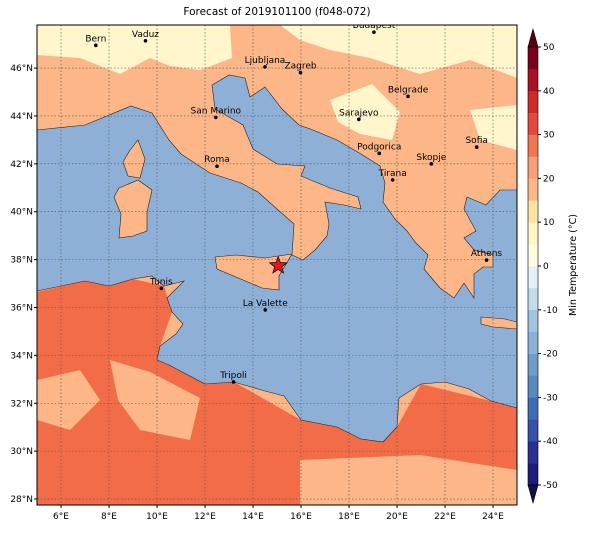 The width and height of the screenshot is (592, 533). I want to click on y-tick-label: 42°N, so click(21, 165).